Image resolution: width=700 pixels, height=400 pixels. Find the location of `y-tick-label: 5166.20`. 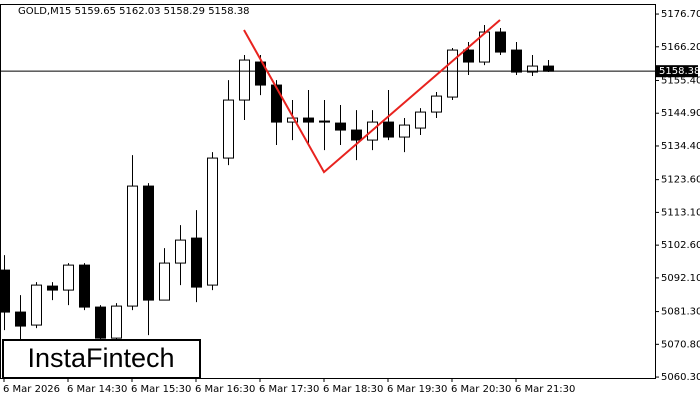

y-tick-label: 5166.20 is located at coordinates (680, 47).